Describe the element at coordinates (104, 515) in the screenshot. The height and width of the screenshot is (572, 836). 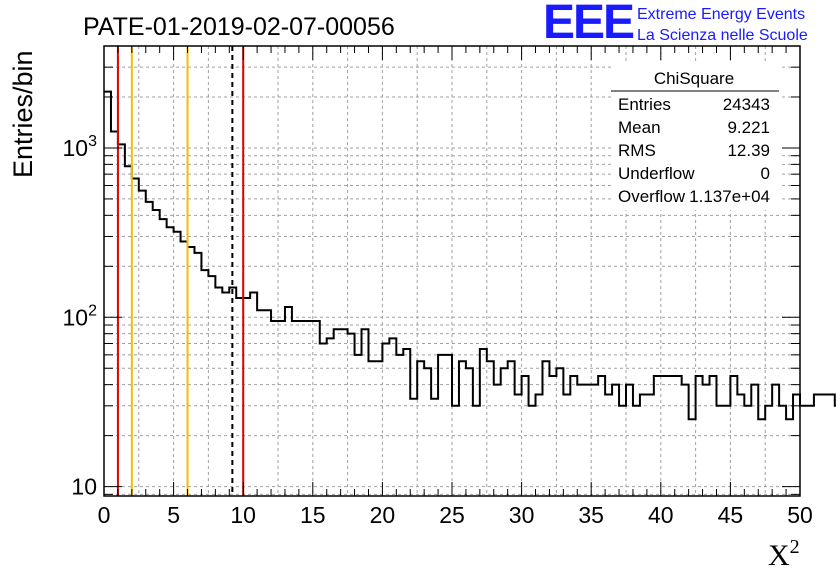
I see `x-tick-label: 0` at that location.